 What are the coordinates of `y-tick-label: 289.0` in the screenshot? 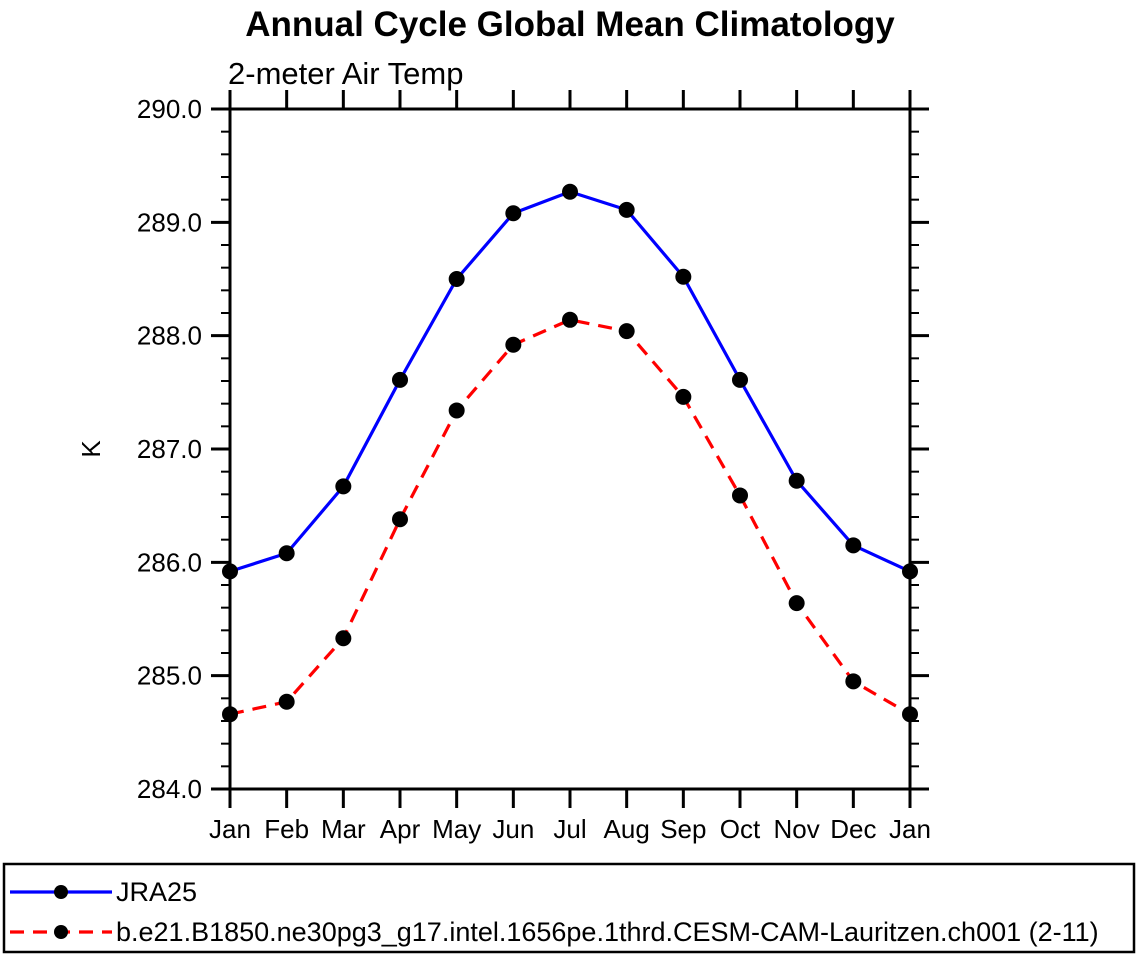 It's located at (169, 222).